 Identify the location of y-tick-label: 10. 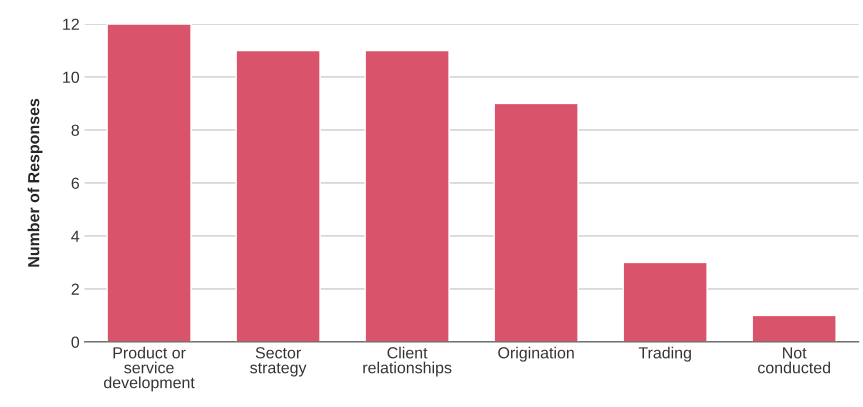
(71, 77).